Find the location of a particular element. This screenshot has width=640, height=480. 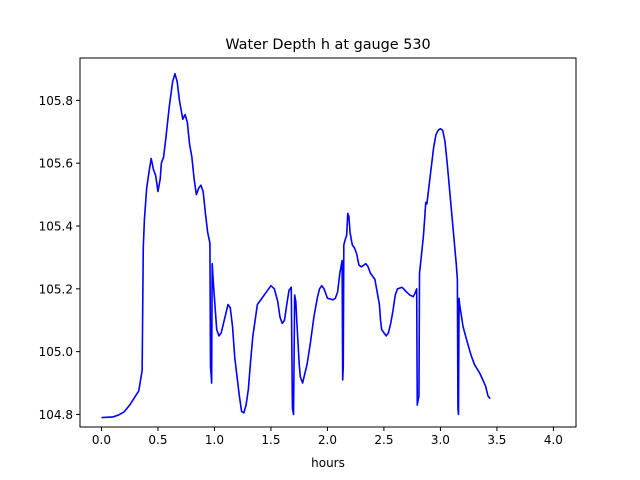

y-tick-label: 105.8 is located at coordinates (56, 101).